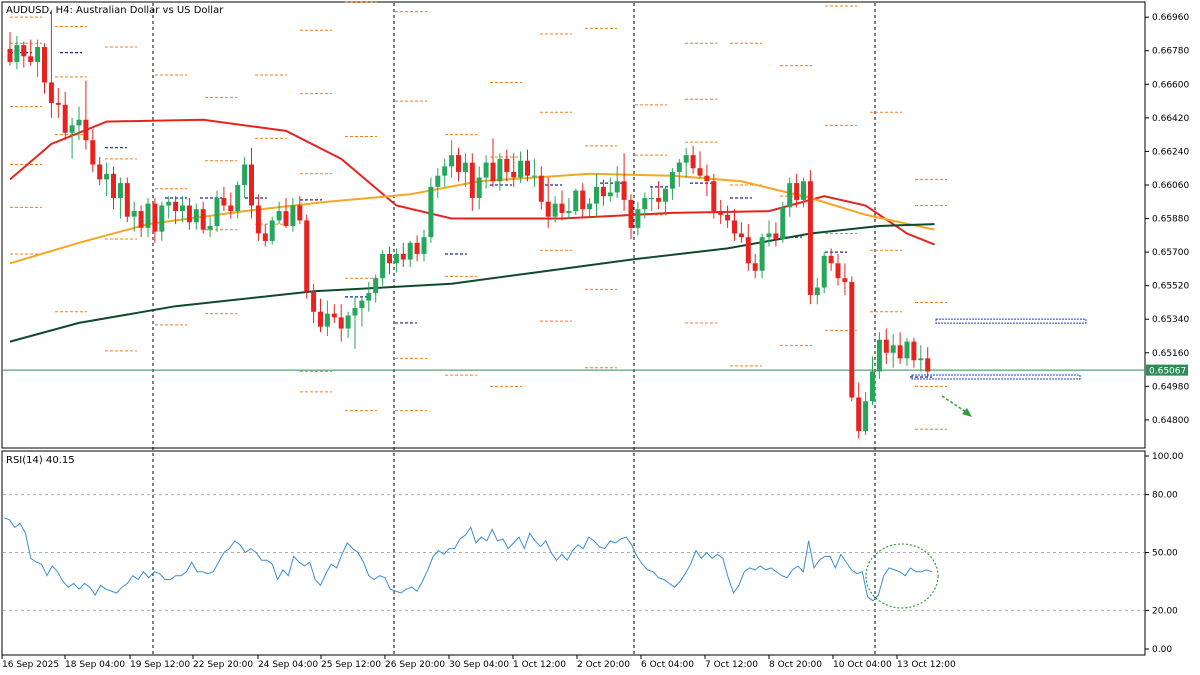 This screenshot has width=1200, height=675. Describe the element at coordinates (1170, 253) in the screenshot. I see `y-tick-label: 0.65700` at that location.